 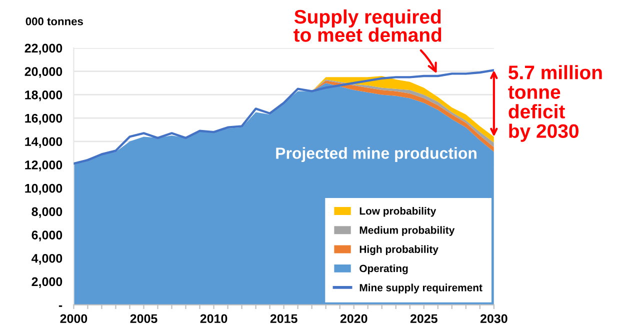 I want to click on y-axis-title: 000 tonnes, so click(x=54, y=21).